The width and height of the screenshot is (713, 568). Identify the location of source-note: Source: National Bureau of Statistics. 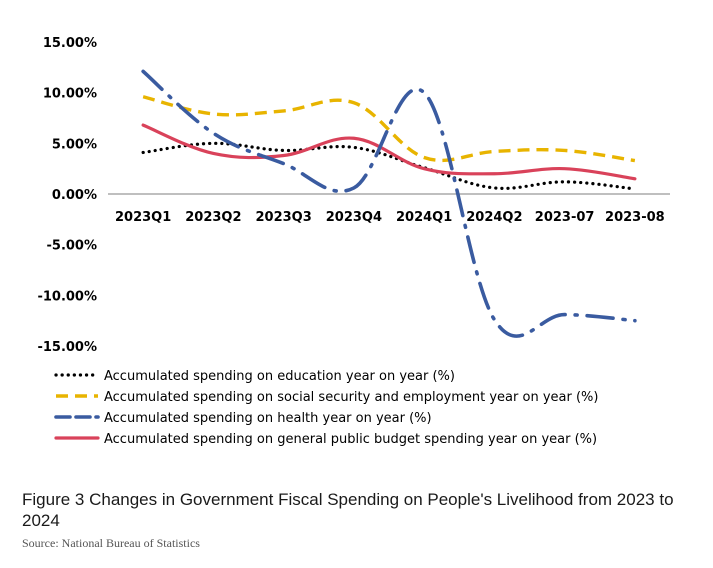
(111, 543).